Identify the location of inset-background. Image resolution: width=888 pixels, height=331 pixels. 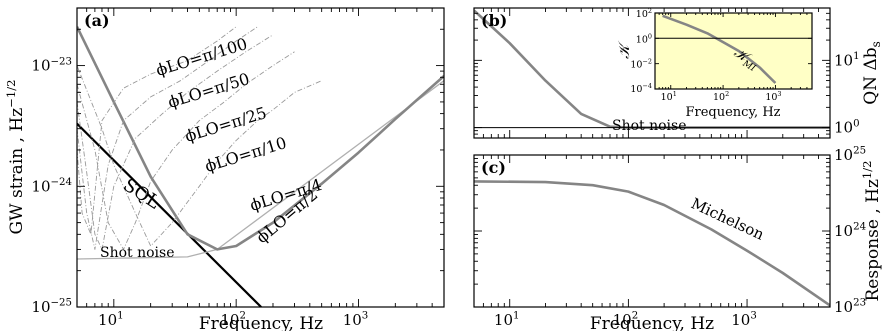
(733, 51).